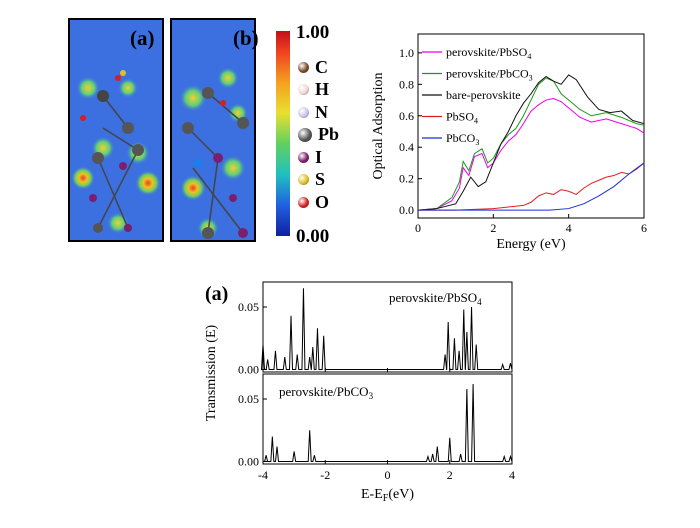 Image resolution: width=700 pixels, height=528 pixels. Describe the element at coordinates (326, 392) in the screenshot. I see `subplot-label: perovskite/PbCO3` at that location.